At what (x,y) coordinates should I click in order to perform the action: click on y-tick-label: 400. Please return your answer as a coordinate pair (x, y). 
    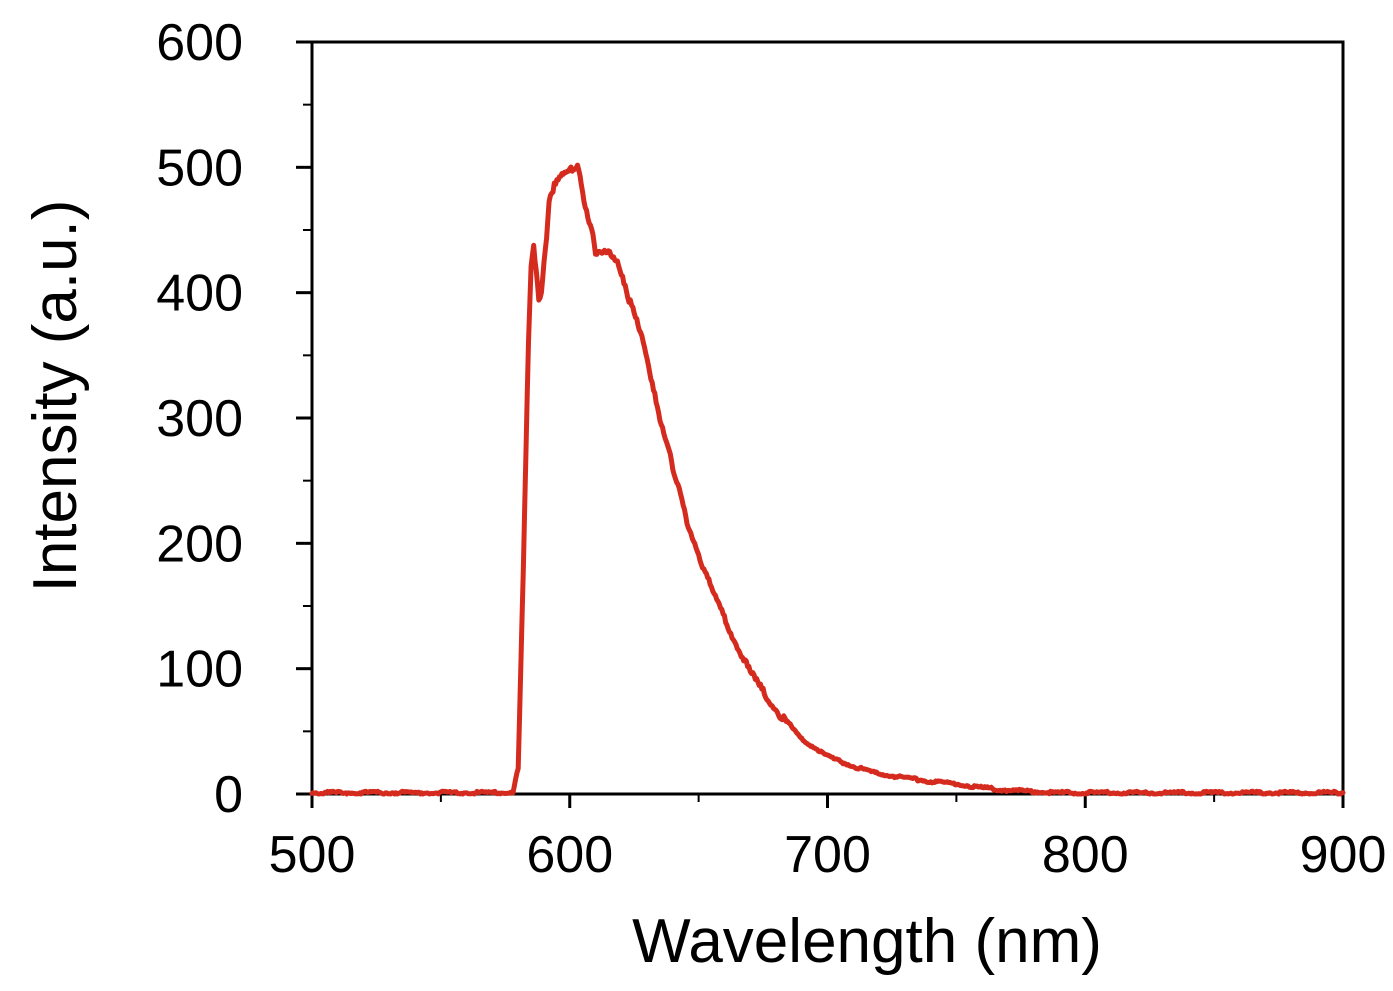
    Looking at the image, I should click on (199, 294).